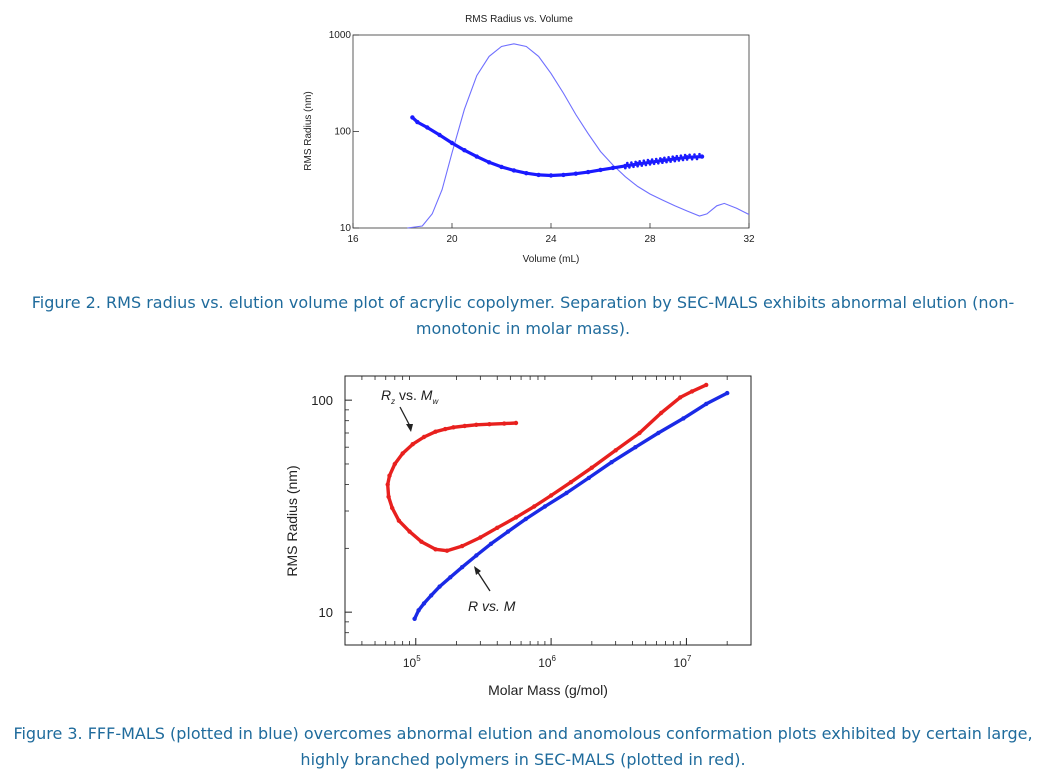 The width and height of the screenshot is (1046, 781). I want to click on annotation-main2: M, so click(427, 395).